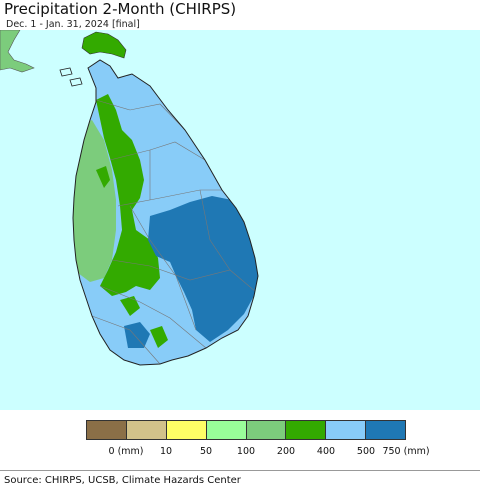  Describe the element at coordinates (366, 451) in the screenshot. I see `legend-tick-label: 500` at that location.